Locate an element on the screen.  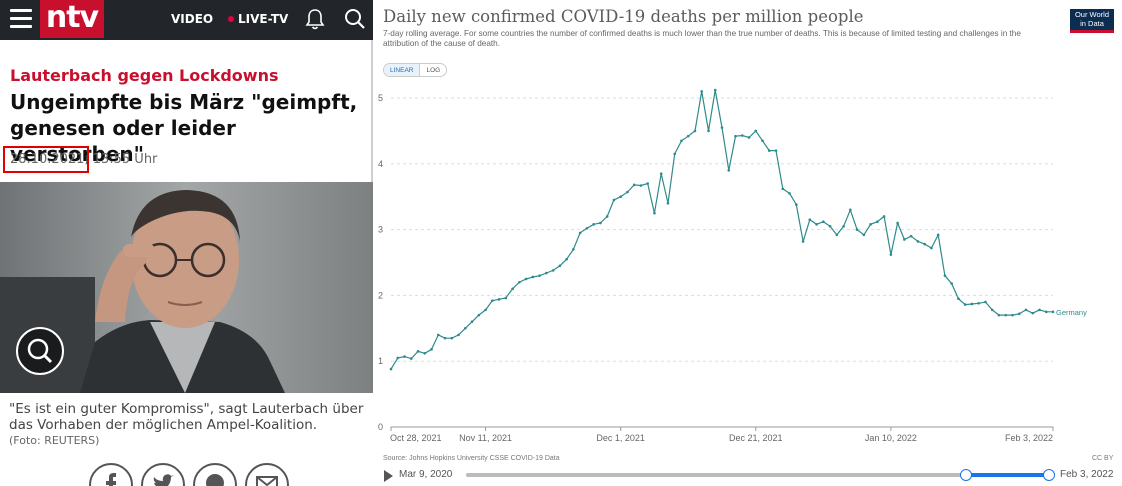
timeline-selected-range is located at coordinates (1008, 475).